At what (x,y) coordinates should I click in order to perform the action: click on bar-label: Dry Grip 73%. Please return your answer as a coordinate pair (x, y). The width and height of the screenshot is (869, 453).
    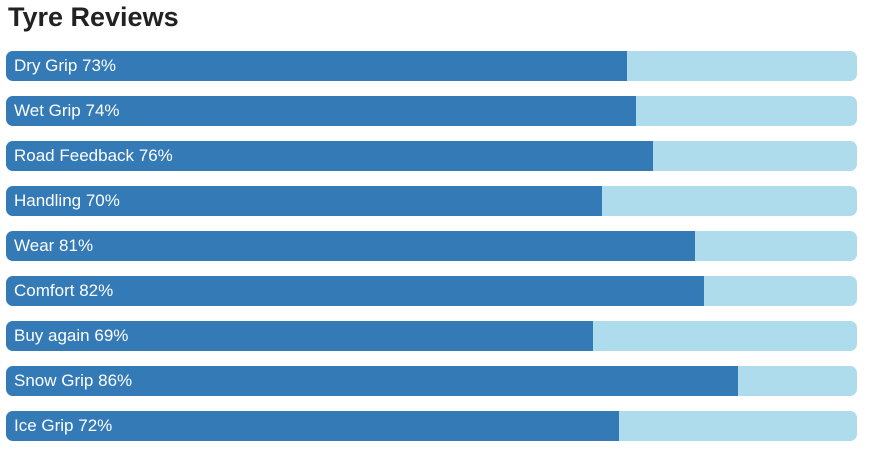
    Looking at the image, I should click on (65, 66).